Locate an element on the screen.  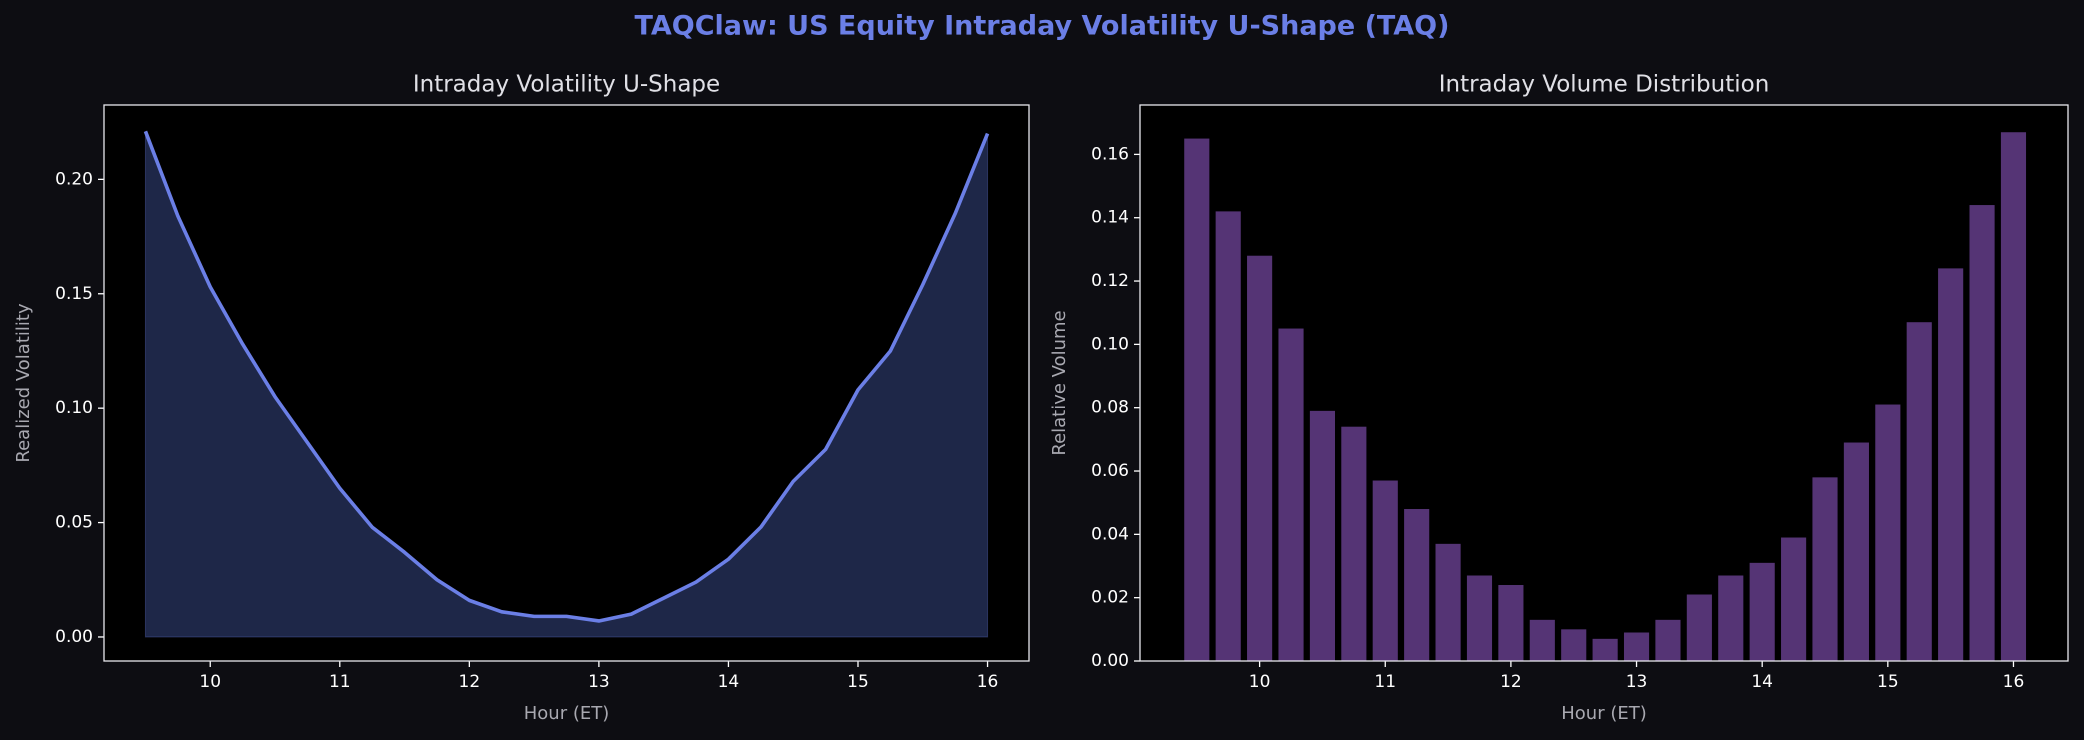
y-tick-label: 0.06 is located at coordinates (1110, 471).